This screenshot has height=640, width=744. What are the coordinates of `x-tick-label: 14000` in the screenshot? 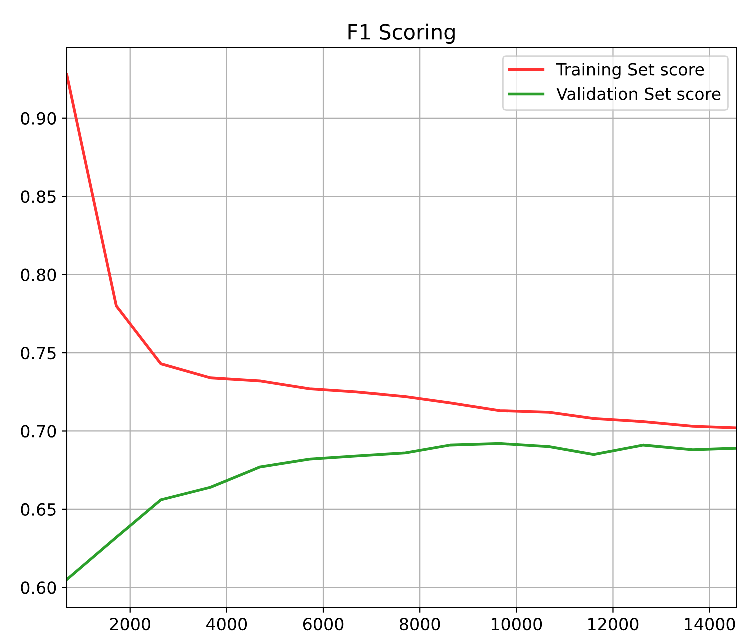 It's located at (710, 624).